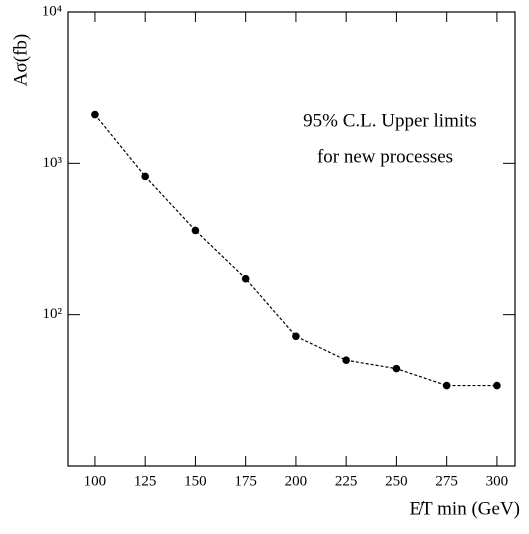 This screenshot has height=534, width=529. Describe the element at coordinates (465, 508) in the screenshot. I see `x-axis-label: E̸T min (GeV)` at that location.